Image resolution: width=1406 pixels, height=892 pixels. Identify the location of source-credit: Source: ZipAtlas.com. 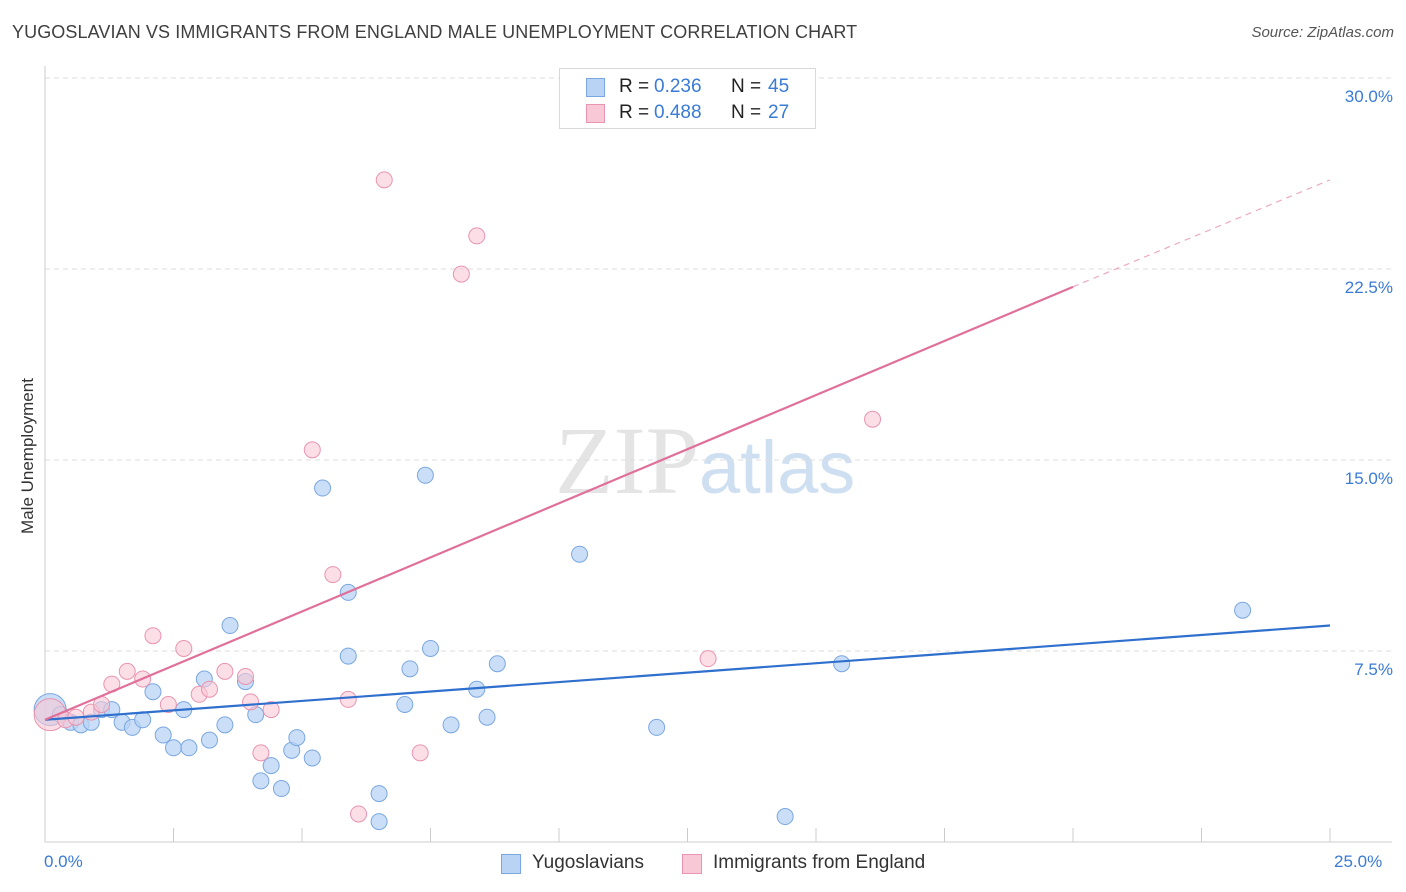
(1322, 32).